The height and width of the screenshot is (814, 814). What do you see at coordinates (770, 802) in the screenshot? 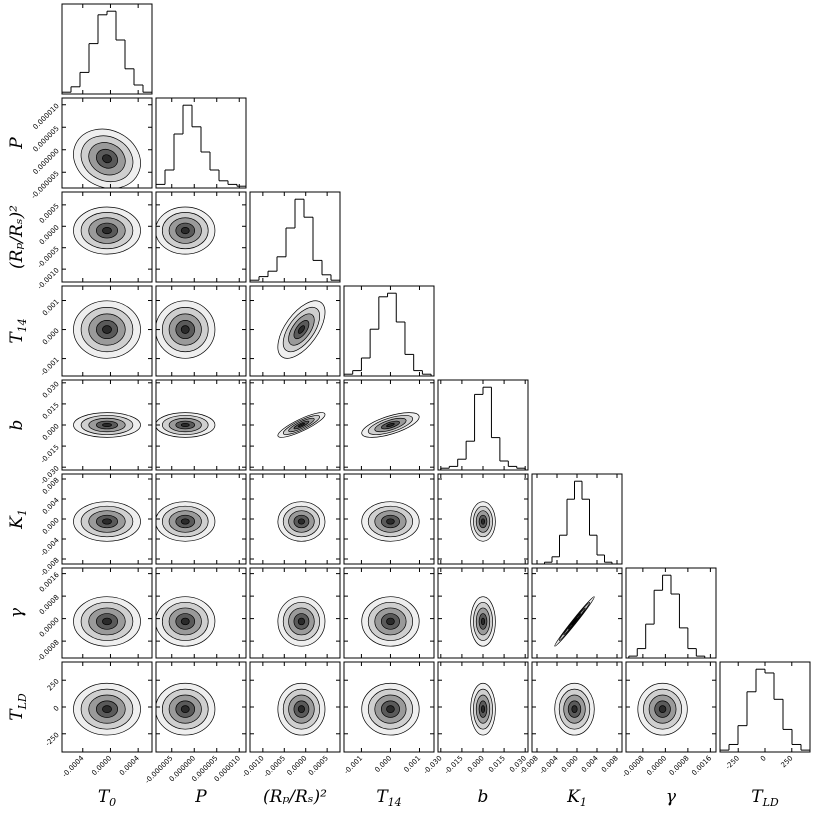
I see `axis-title-sub: LD` at bounding box center [770, 802].